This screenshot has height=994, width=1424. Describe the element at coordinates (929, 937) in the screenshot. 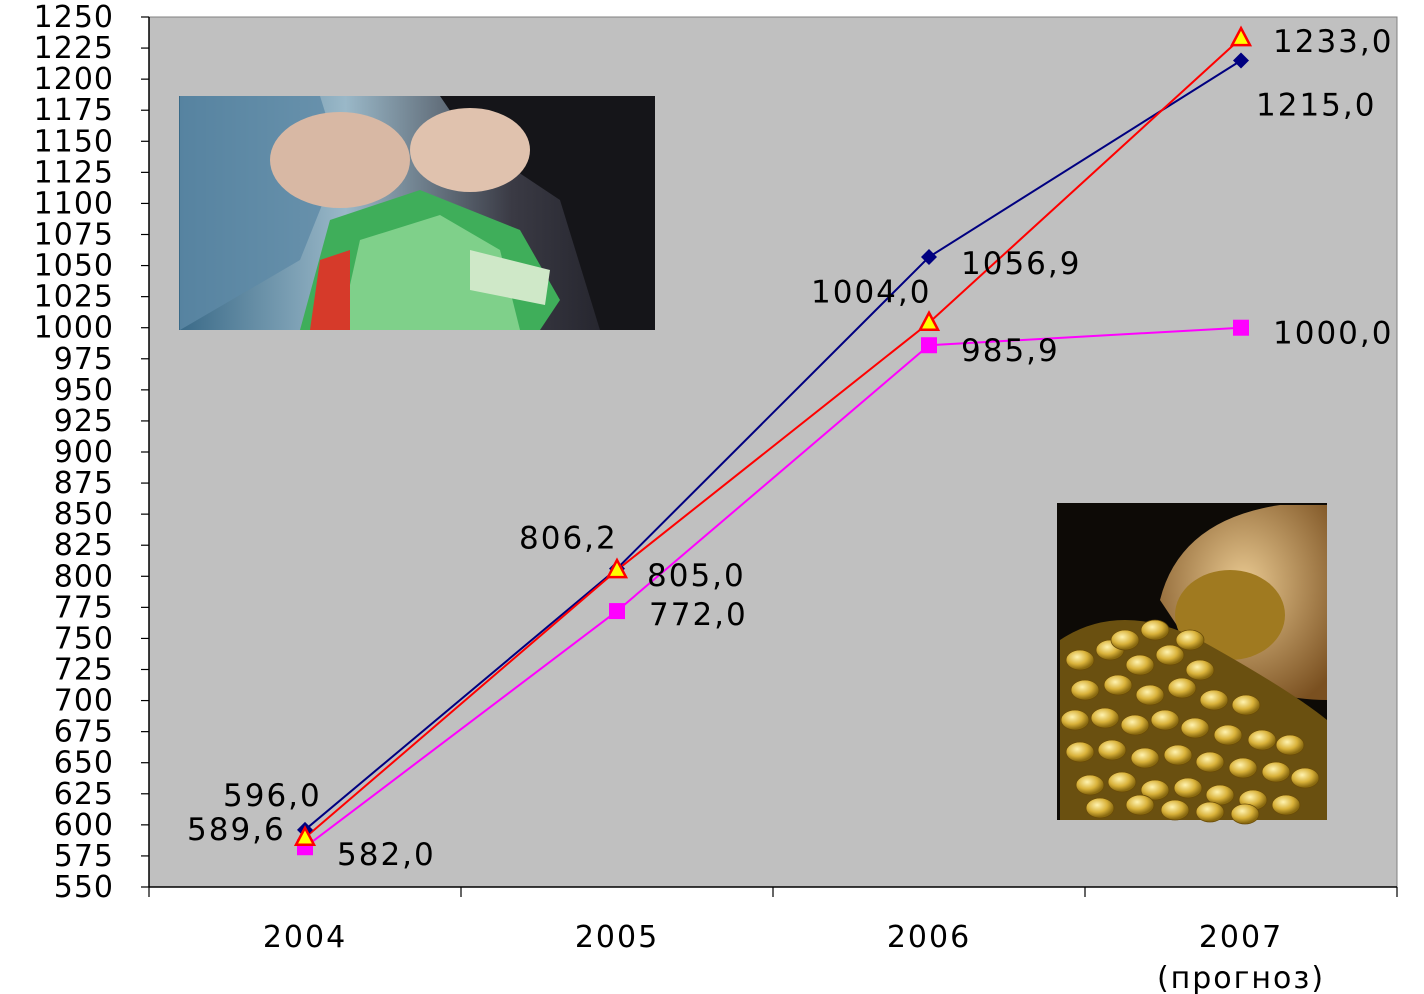

I see `x-category-label: 2006` at that location.